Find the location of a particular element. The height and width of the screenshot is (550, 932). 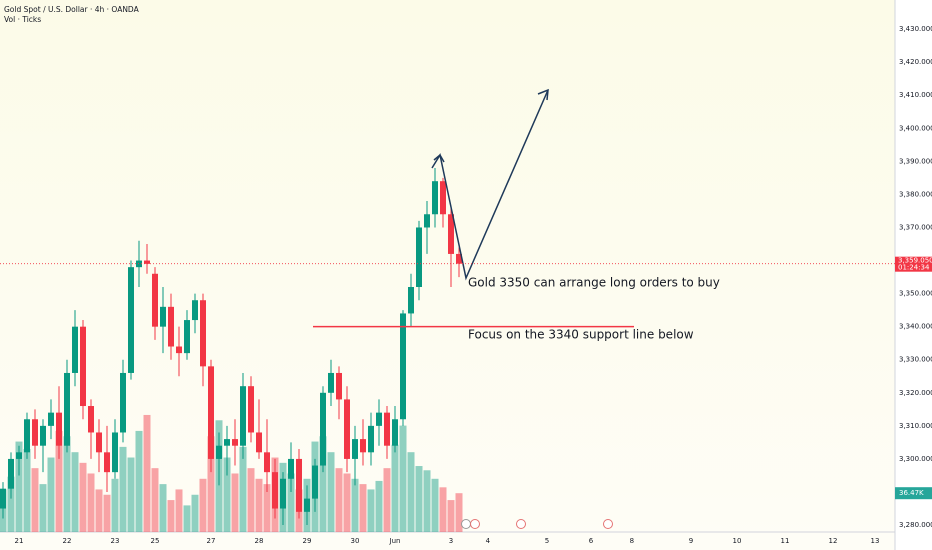

event-icon is located at coordinates (521, 524).